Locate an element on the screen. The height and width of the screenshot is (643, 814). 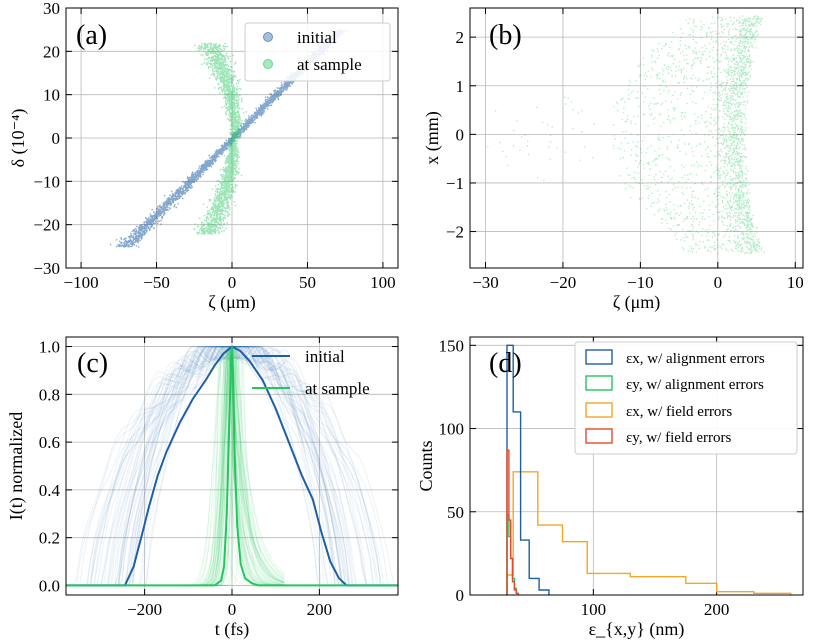
y-tick-label: 0.2 is located at coordinates (49, 538).